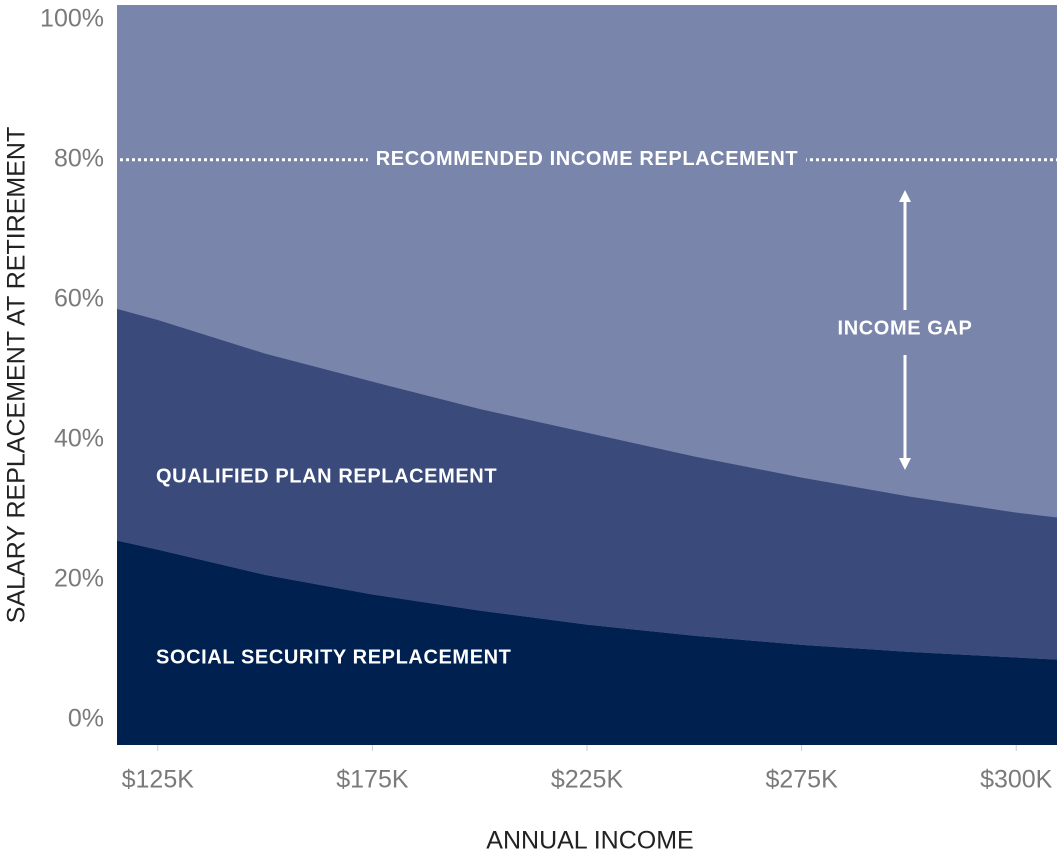 This screenshot has height=867, width=1064. What do you see at coordinates (801, 780) in the screenshot?
I see `x-tick-label: $275K` at bounding box center [801, 780].